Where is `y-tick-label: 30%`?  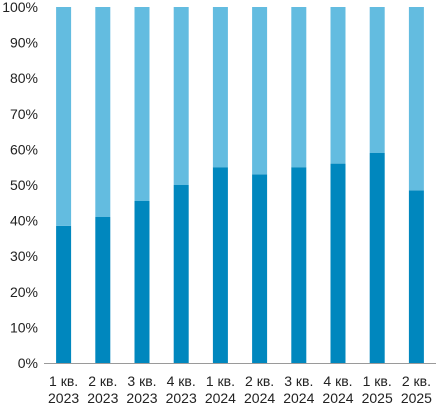
y-tick-label: 30% is located at coordinates (24, 256).